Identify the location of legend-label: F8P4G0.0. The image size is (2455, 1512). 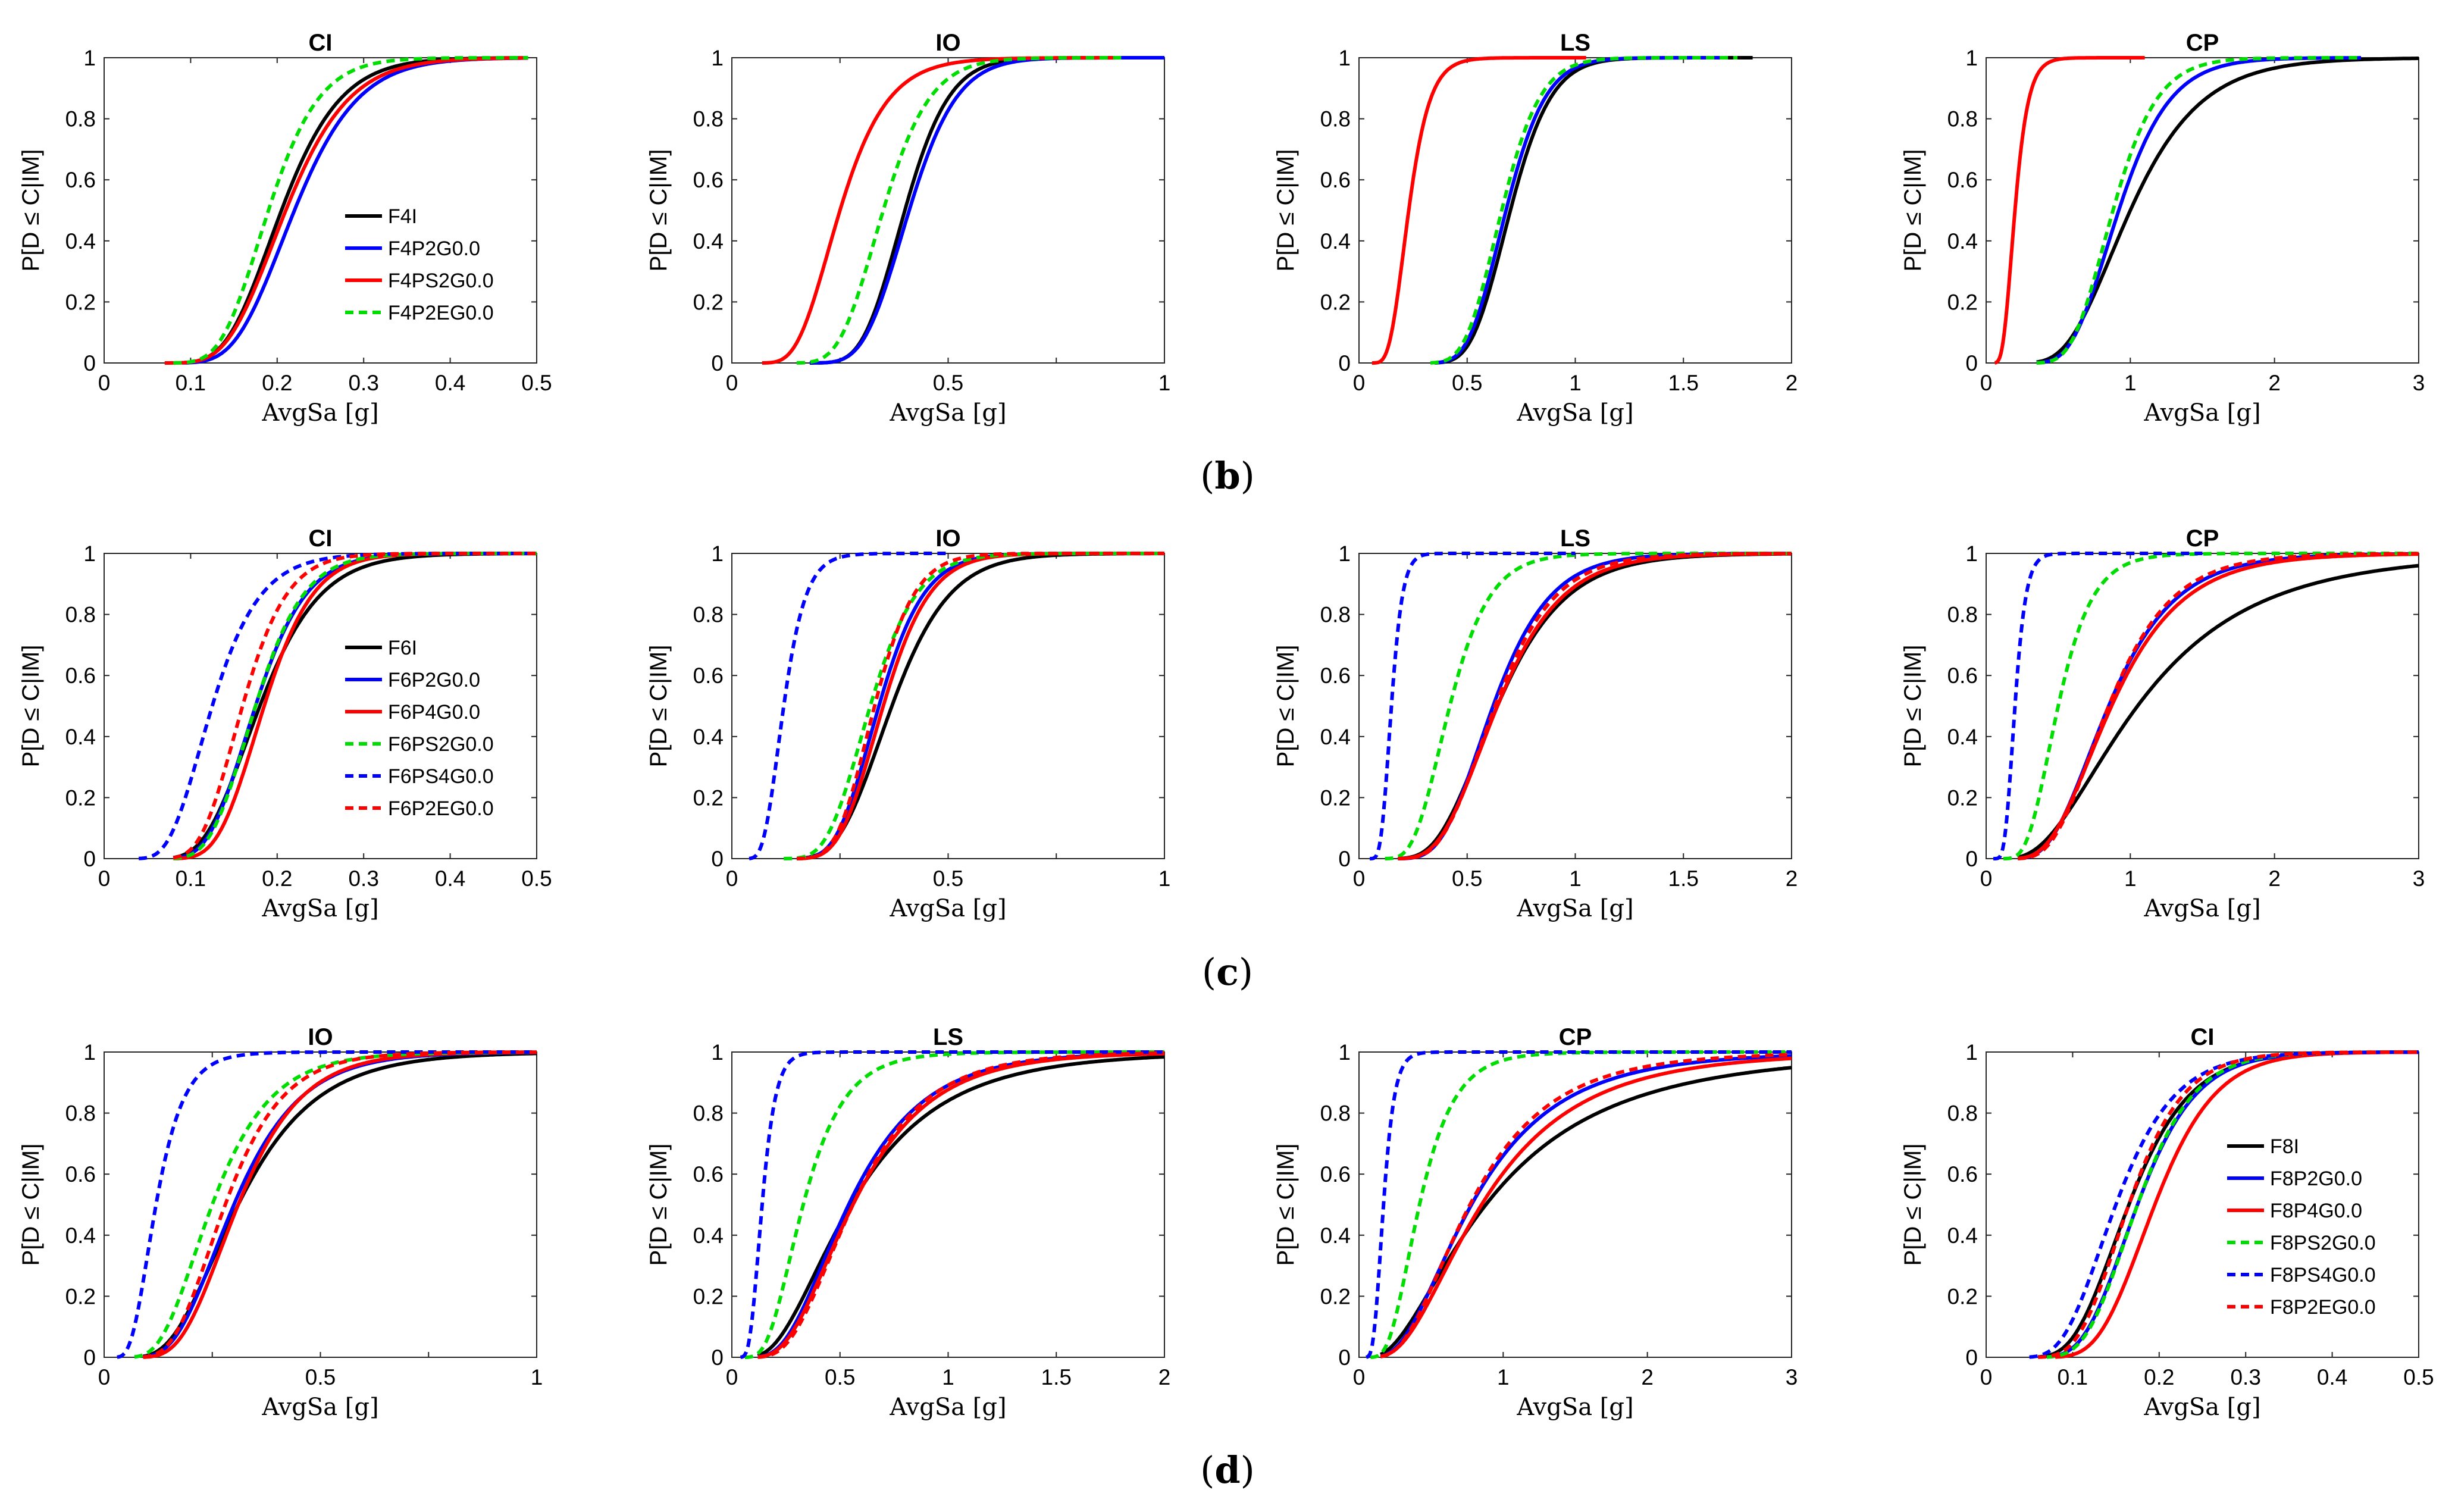
(2316, 1211).